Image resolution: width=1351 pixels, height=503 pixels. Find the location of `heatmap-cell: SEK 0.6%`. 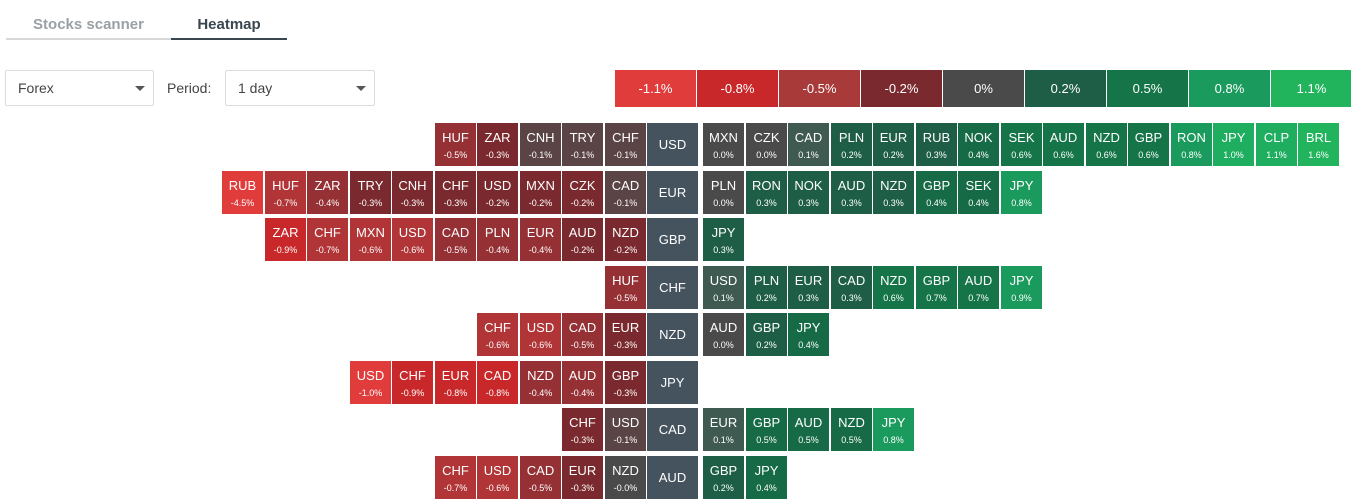

heatmap-cell: SEK 0.6% is located at coordinates (1021, 144).